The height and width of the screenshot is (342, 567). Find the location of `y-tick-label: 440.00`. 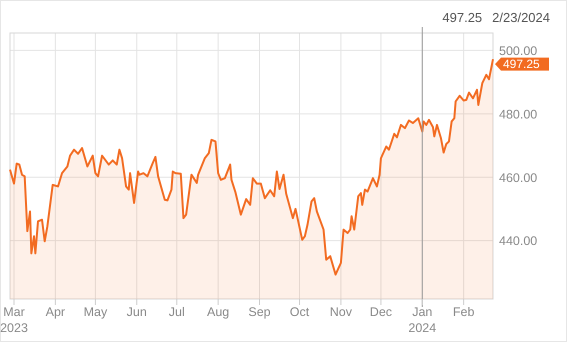

y-tick-label: 440.00 is located at coordinates (518, 241).